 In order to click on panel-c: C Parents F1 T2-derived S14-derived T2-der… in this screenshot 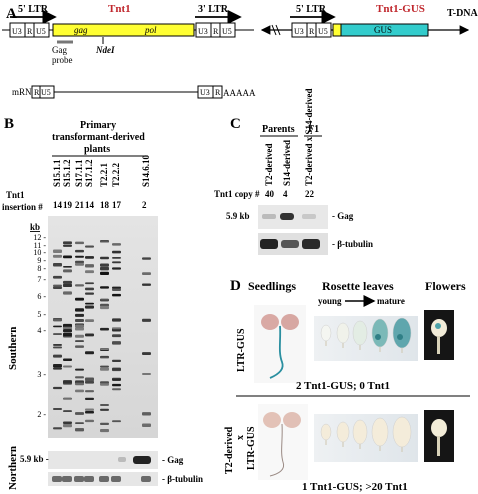, I will do `click(293, 172)`.